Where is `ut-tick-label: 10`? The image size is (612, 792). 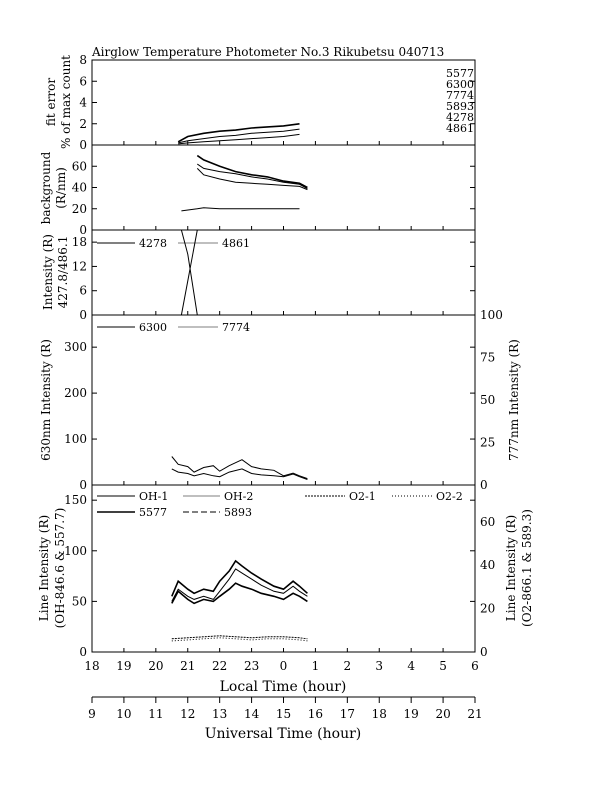
ut-tick-label: 10 is located at coordinates (123, 714).